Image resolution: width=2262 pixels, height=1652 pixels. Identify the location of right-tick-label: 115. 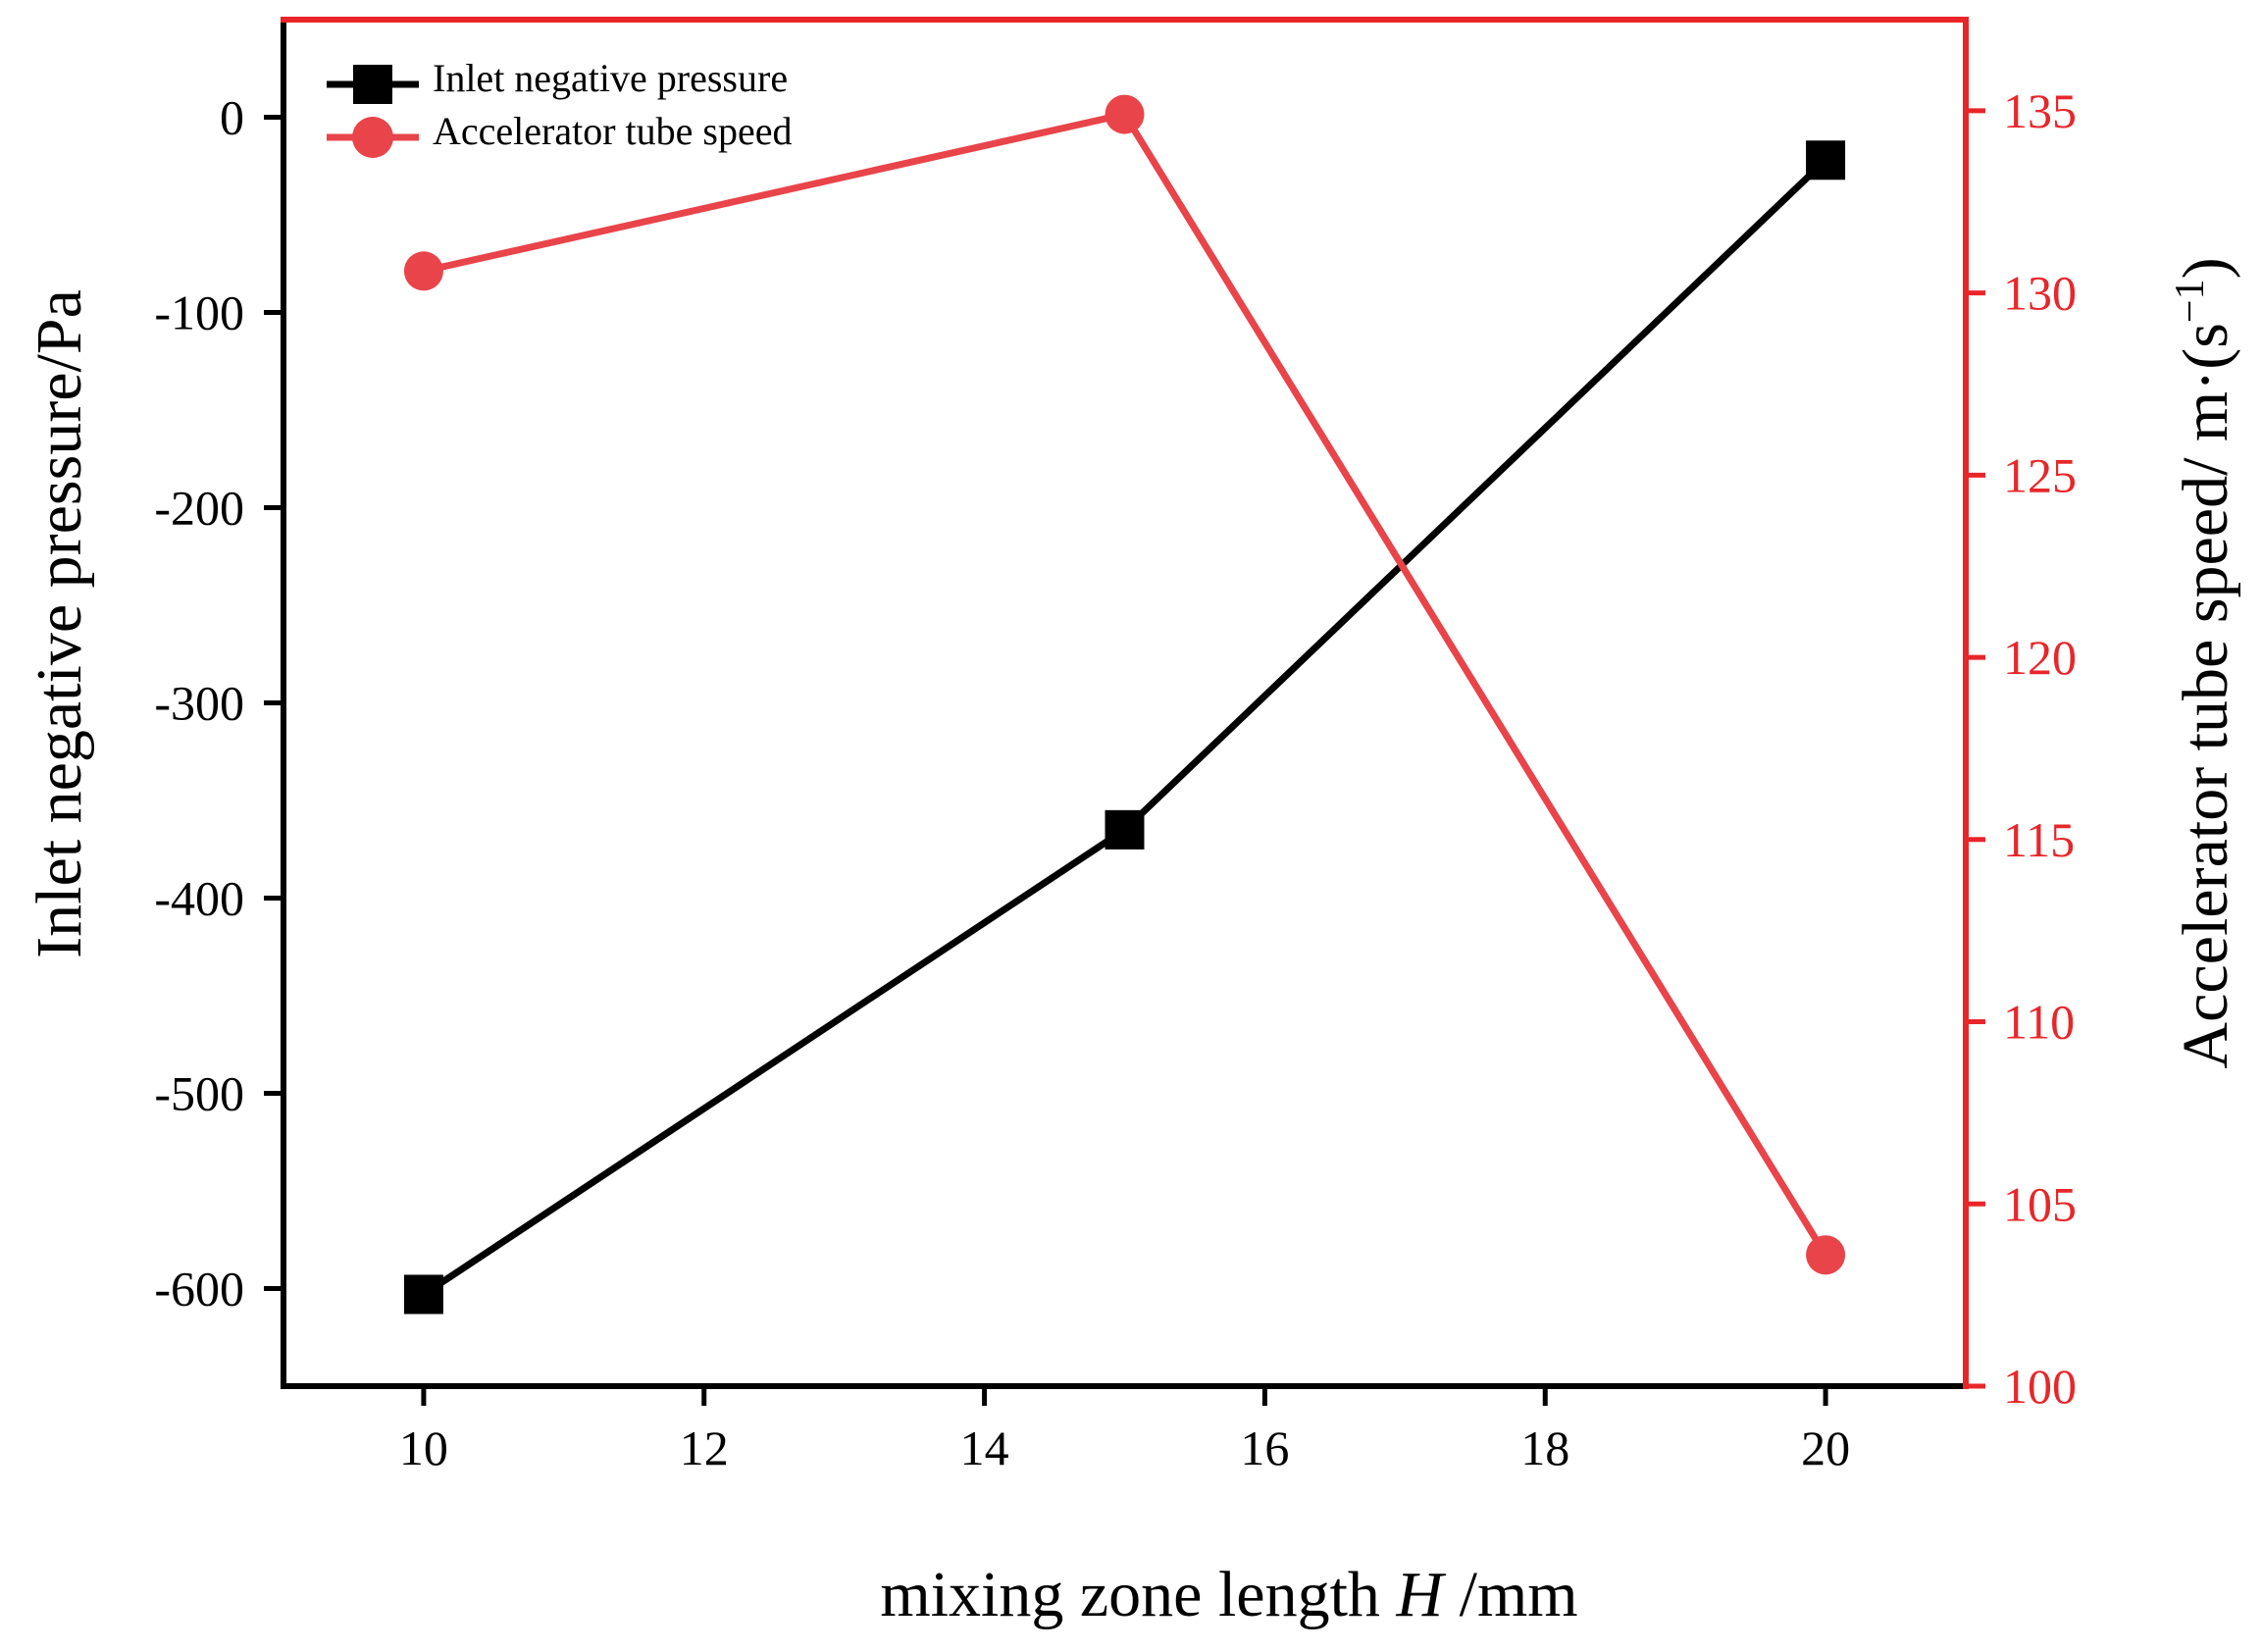
(2039, 839).